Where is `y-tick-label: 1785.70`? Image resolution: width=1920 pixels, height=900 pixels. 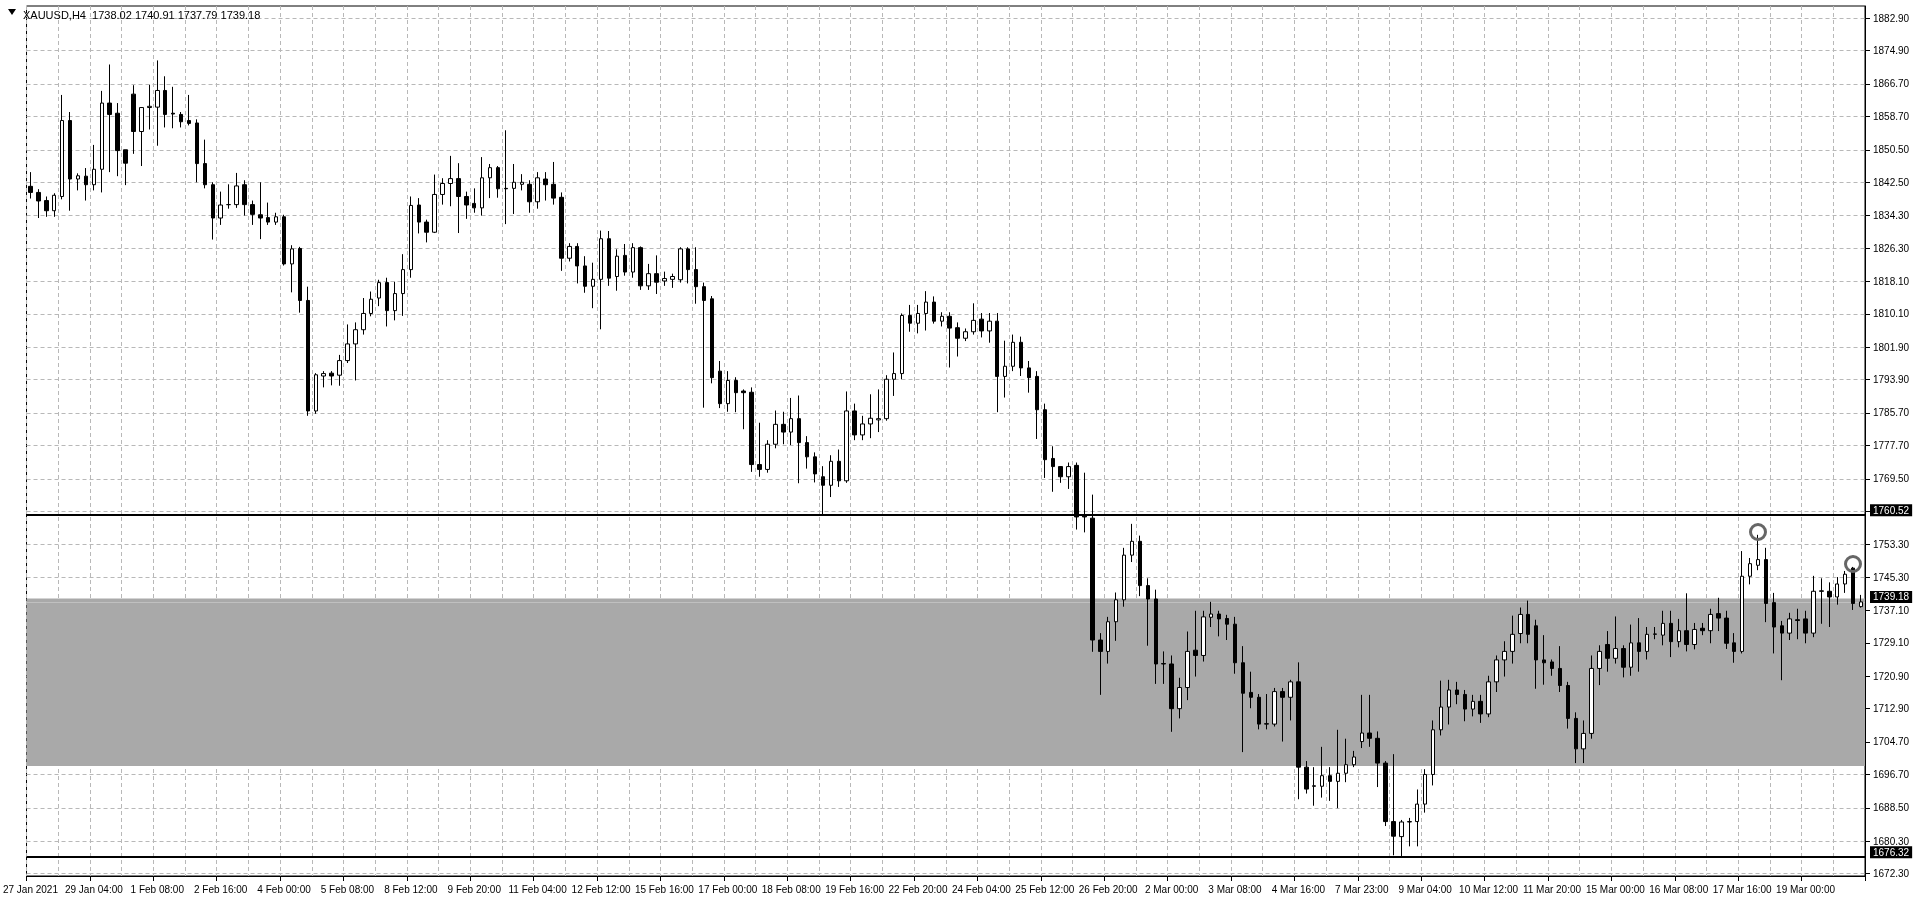
y-tick-label: 1785.70 is located at coordinates (1891, 413).